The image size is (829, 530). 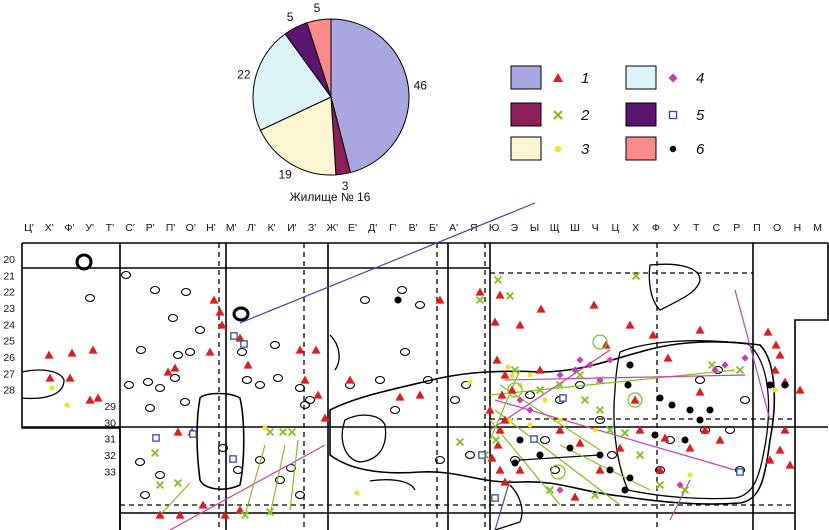 I want to click on pit-ring, so click(x=241, y=314).